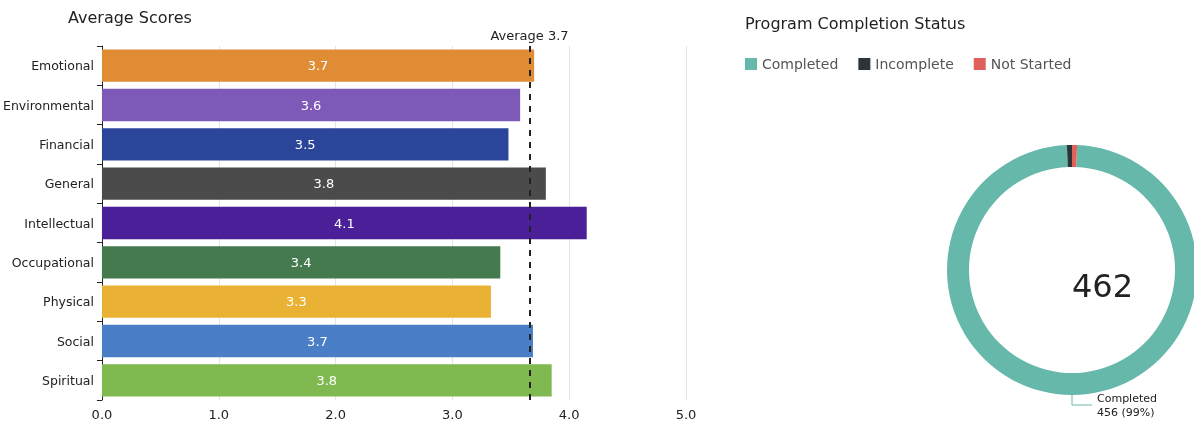 This screenshot has width=1194, height=426. I want to click on data-label: 4.1, so click(344, 223).